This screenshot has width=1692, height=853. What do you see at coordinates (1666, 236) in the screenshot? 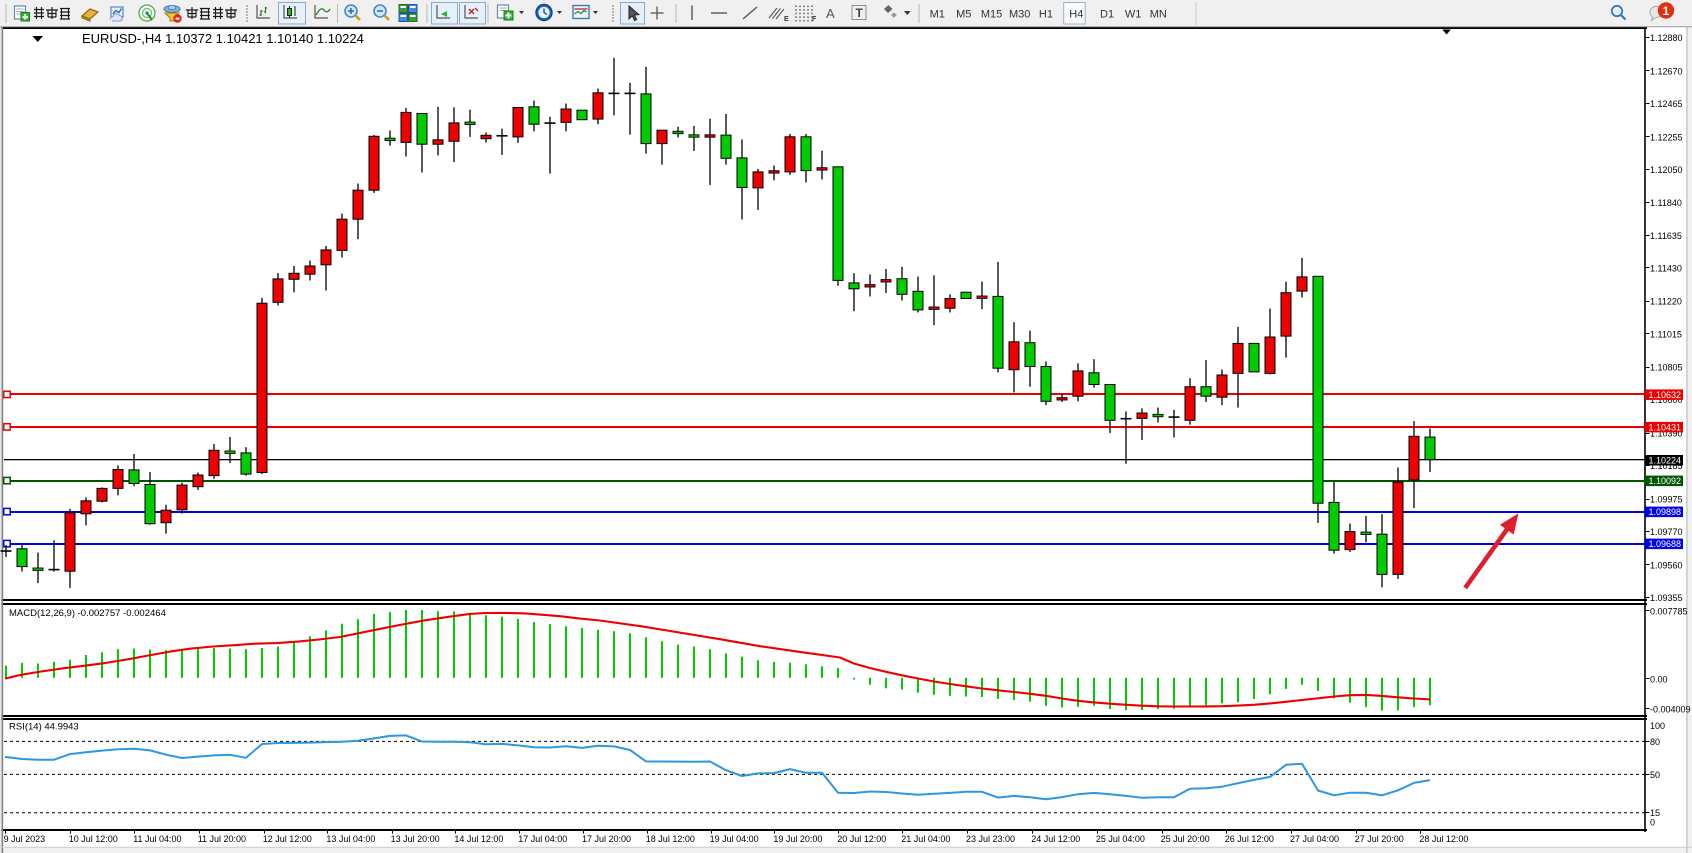
I see `svg-text: 1.11635` at bounding box center [1666, 236].